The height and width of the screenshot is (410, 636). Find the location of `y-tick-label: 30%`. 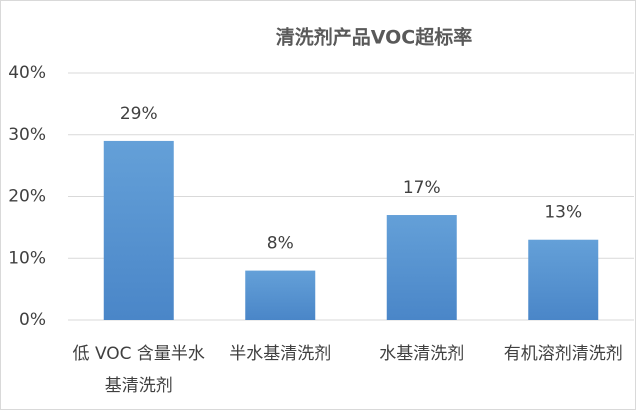

y-tick-label: 30% is located at coordinates (27, 135).